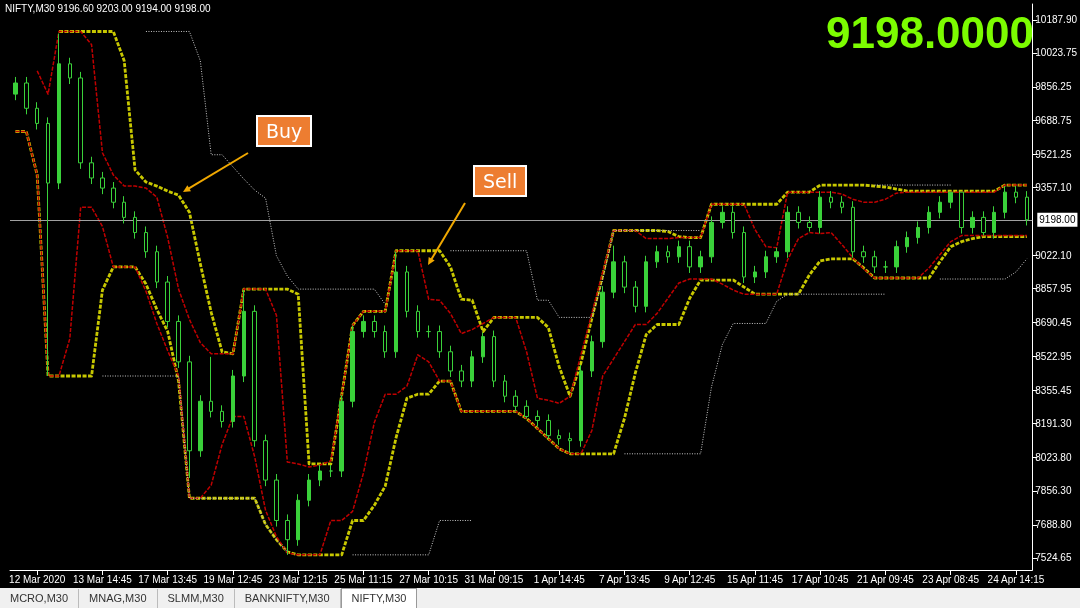  Describe the element at coordinates (820, 579) in the screenshot. I see `x-tick-label: 17 Apr 10:45` at that location.